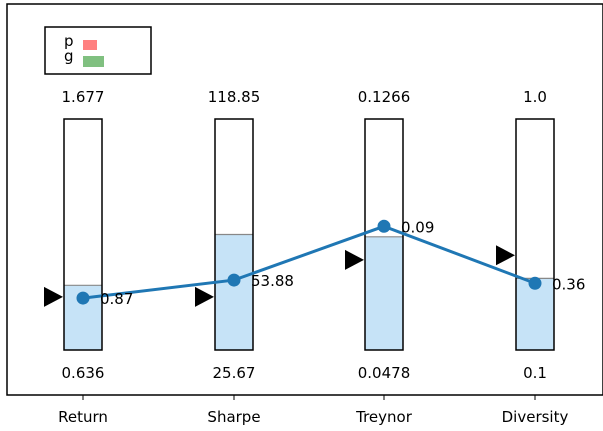  What do you see at coordinates (384, 226) in the screenshot?
I see `data-point-treynor` at bounding box center [384, 226].